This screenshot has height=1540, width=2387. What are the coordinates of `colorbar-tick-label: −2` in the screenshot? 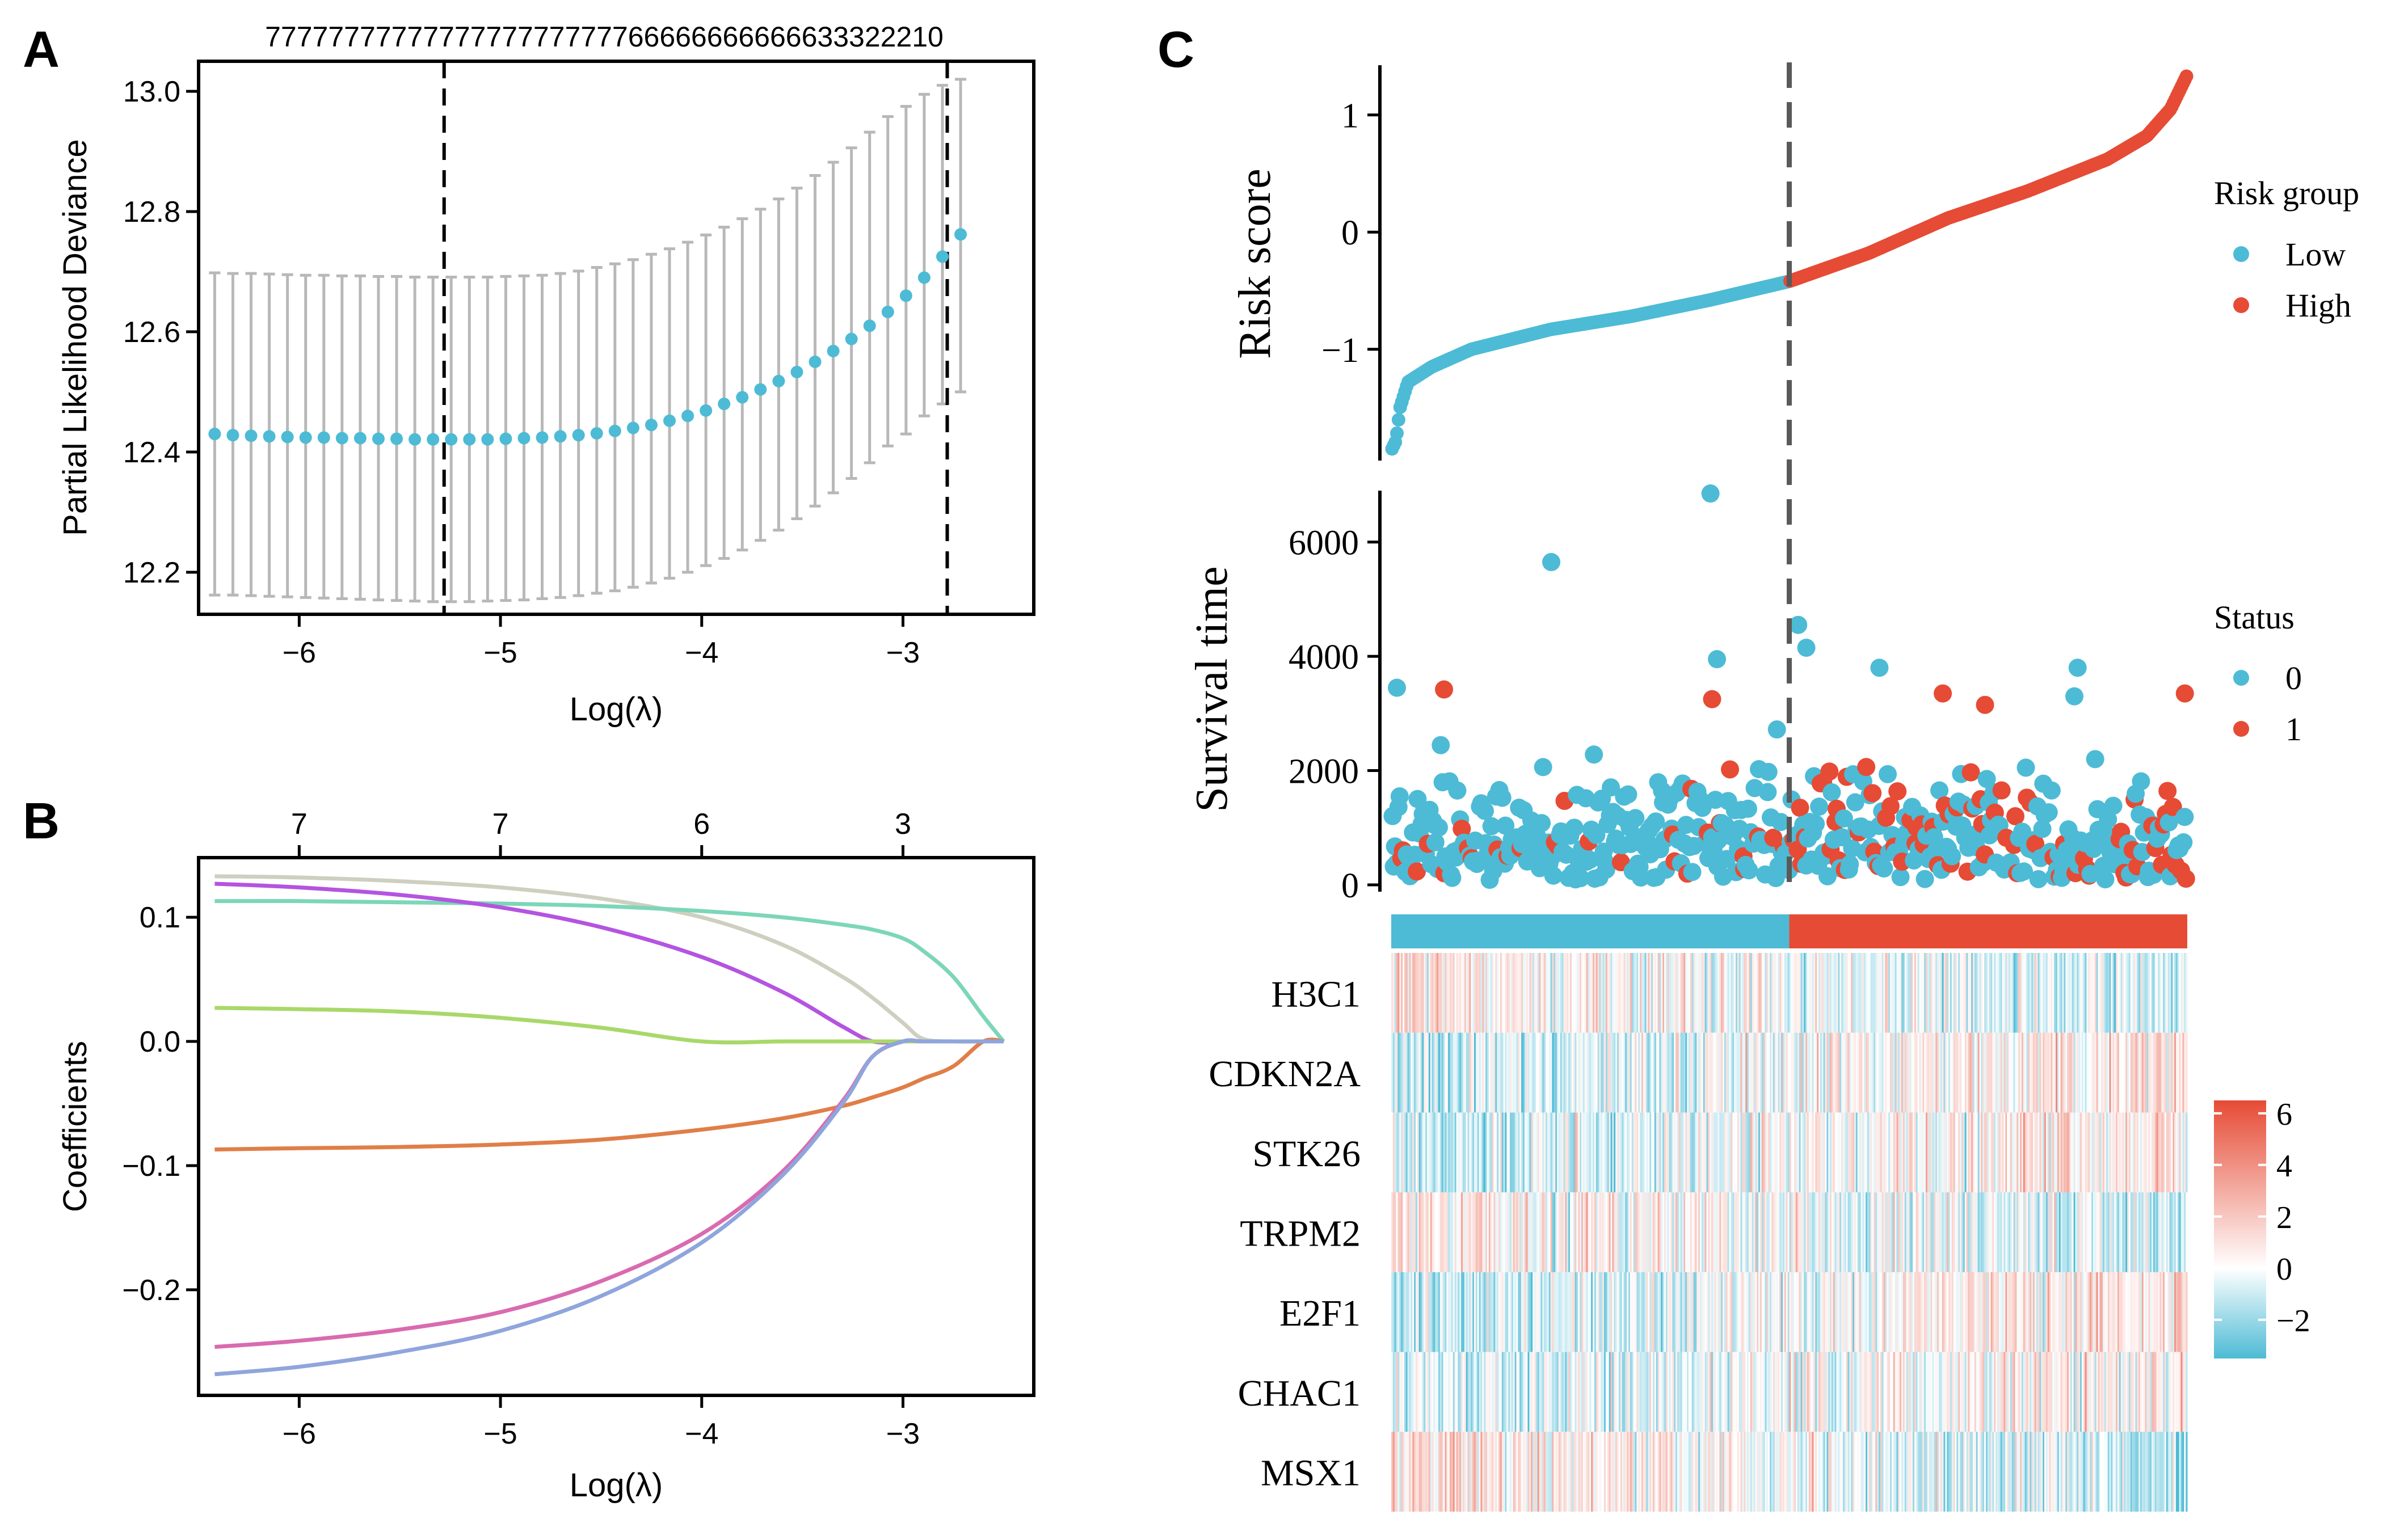 It's located at (2293, 1321).